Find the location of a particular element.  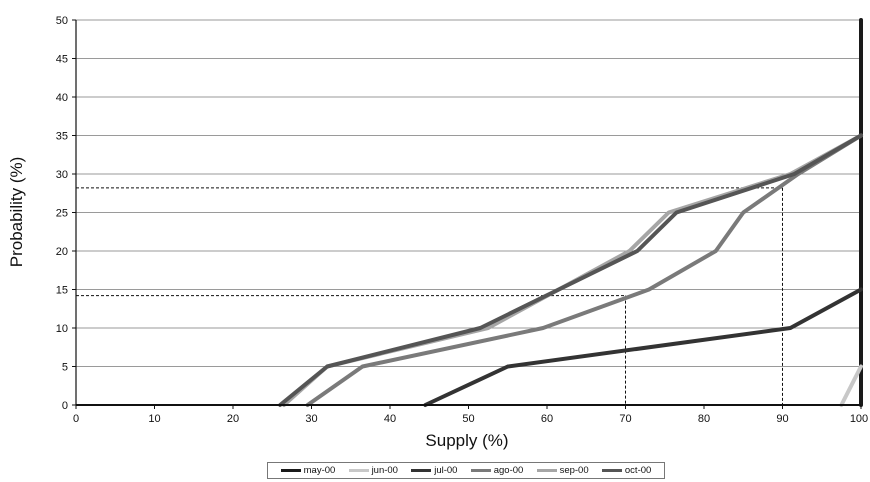

x-tick-label-40: 40 is located at coordinates (390, 419).